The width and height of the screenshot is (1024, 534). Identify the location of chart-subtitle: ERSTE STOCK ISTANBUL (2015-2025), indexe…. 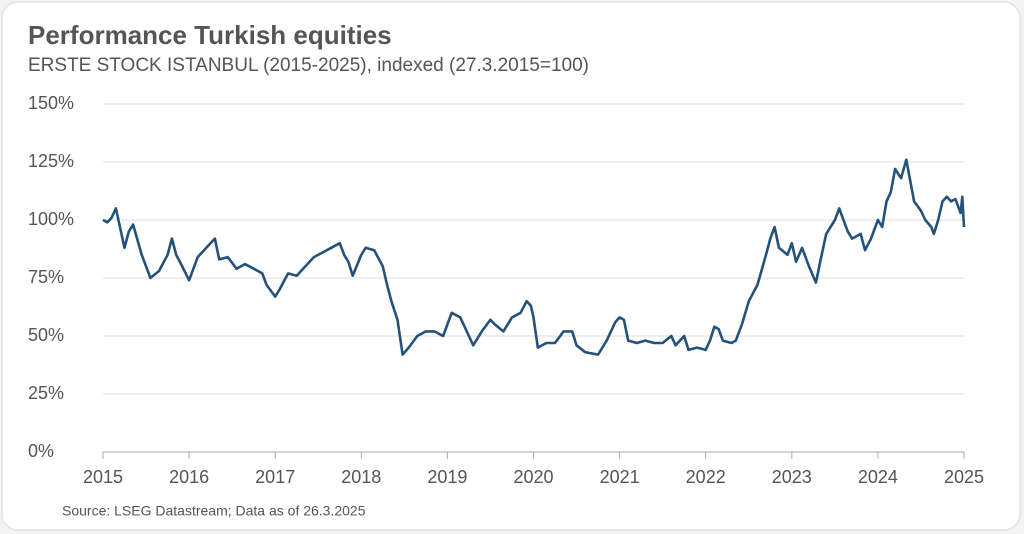
(308, 65).